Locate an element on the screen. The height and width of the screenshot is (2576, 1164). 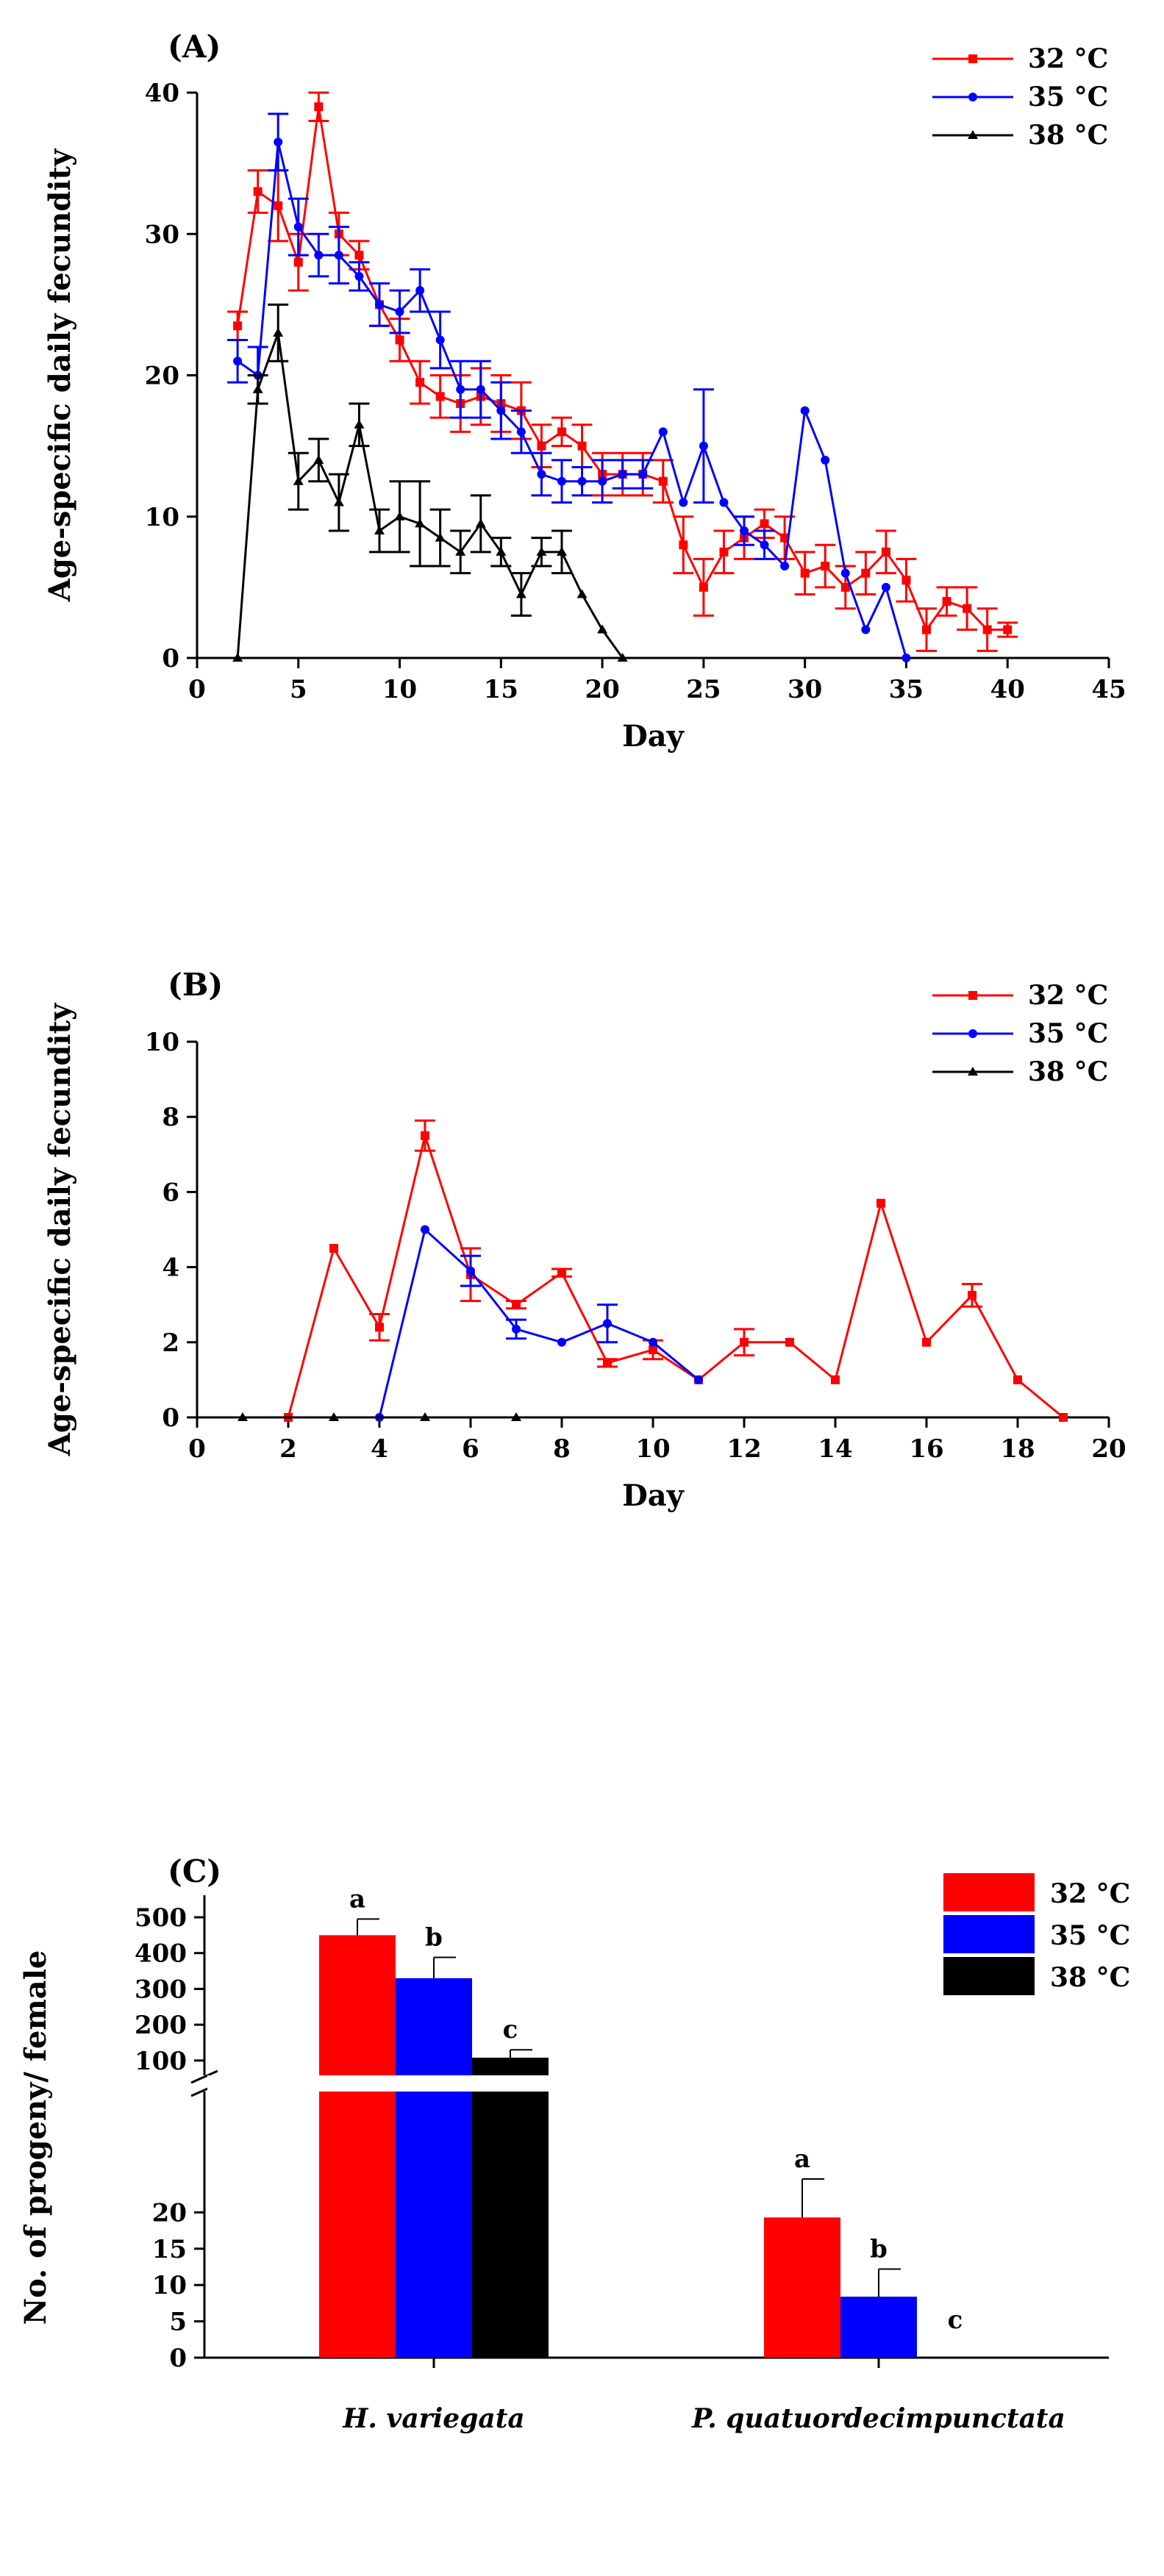
y-tick-label: 100 is located at coordinates (161, 2061).